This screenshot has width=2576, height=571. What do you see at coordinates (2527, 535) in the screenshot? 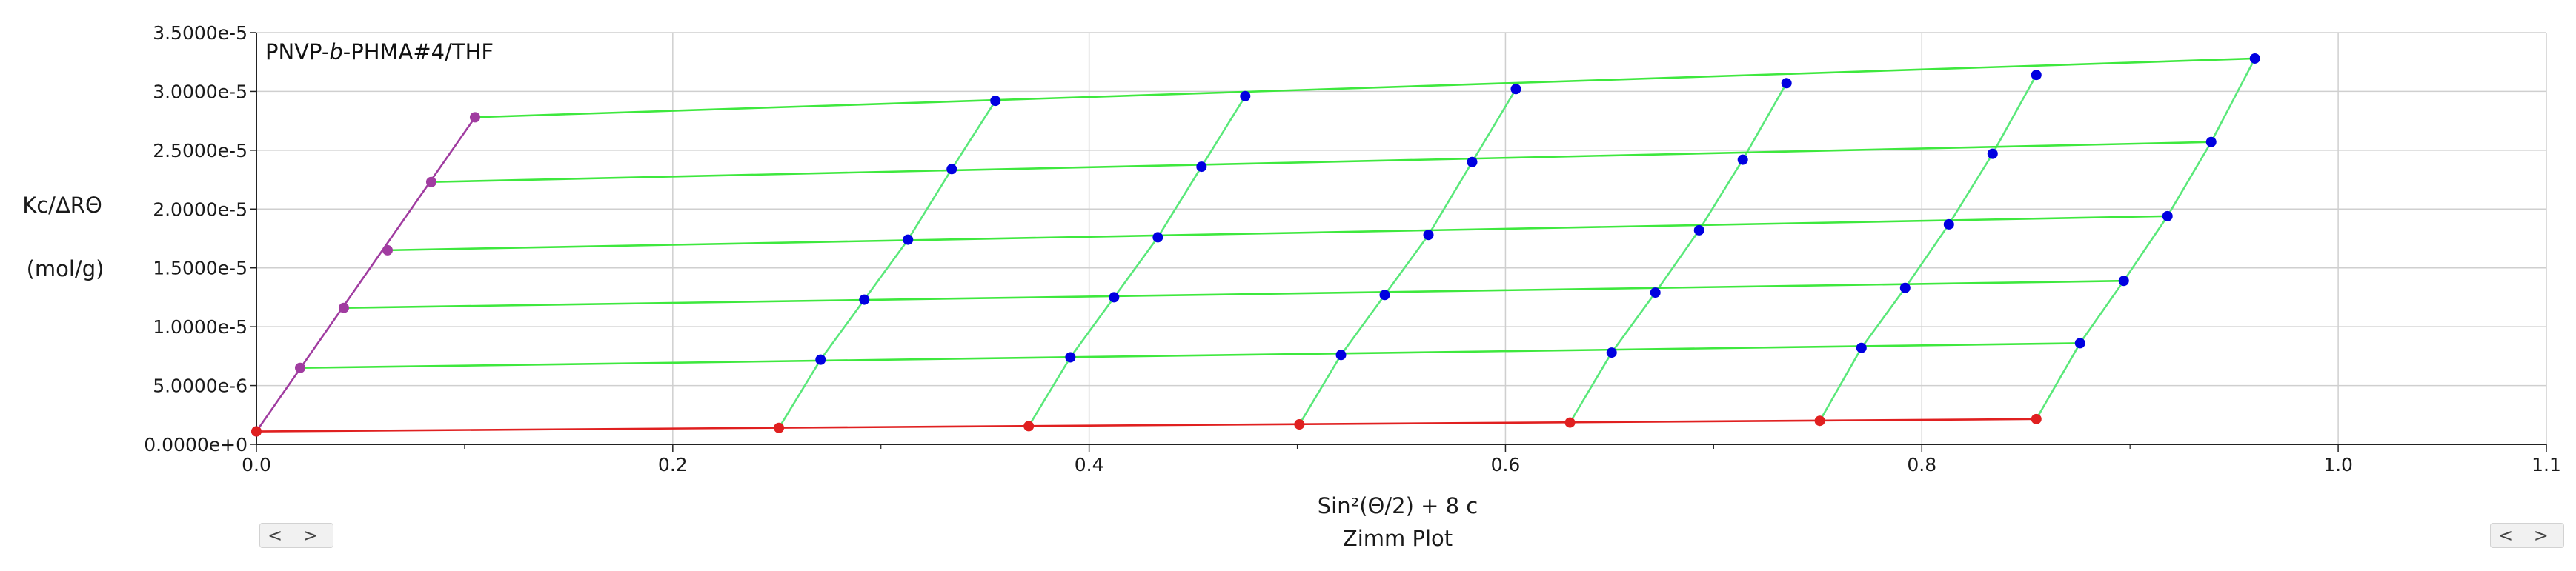
I see `scroll-right-nav: < >` at bounding box center [2527, 535].